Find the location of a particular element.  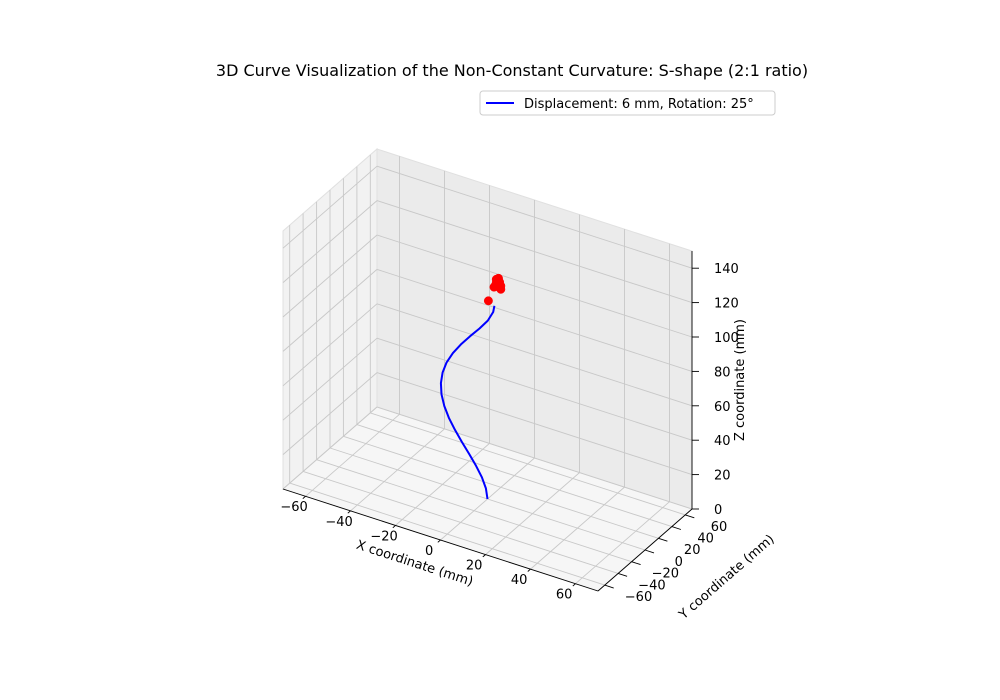

marker-layer is located at coordinates (494, 289).